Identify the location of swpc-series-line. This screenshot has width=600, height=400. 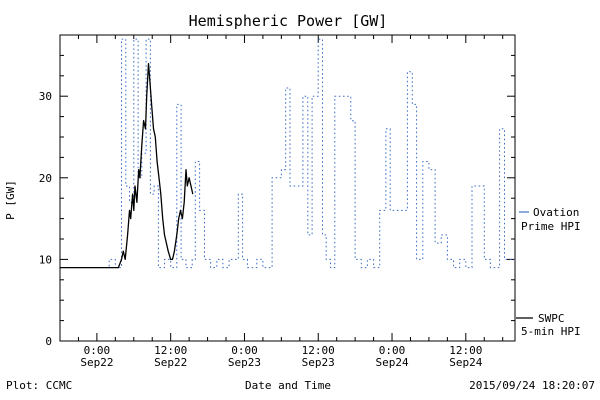
(127, 165).